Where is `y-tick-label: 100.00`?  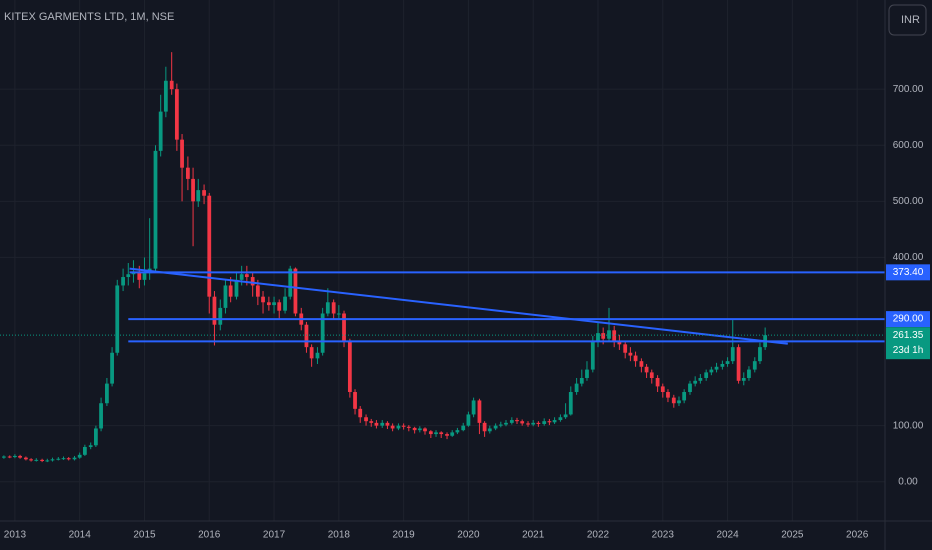
y-tick-label: 100.00 is located at coordinates (908, 425).